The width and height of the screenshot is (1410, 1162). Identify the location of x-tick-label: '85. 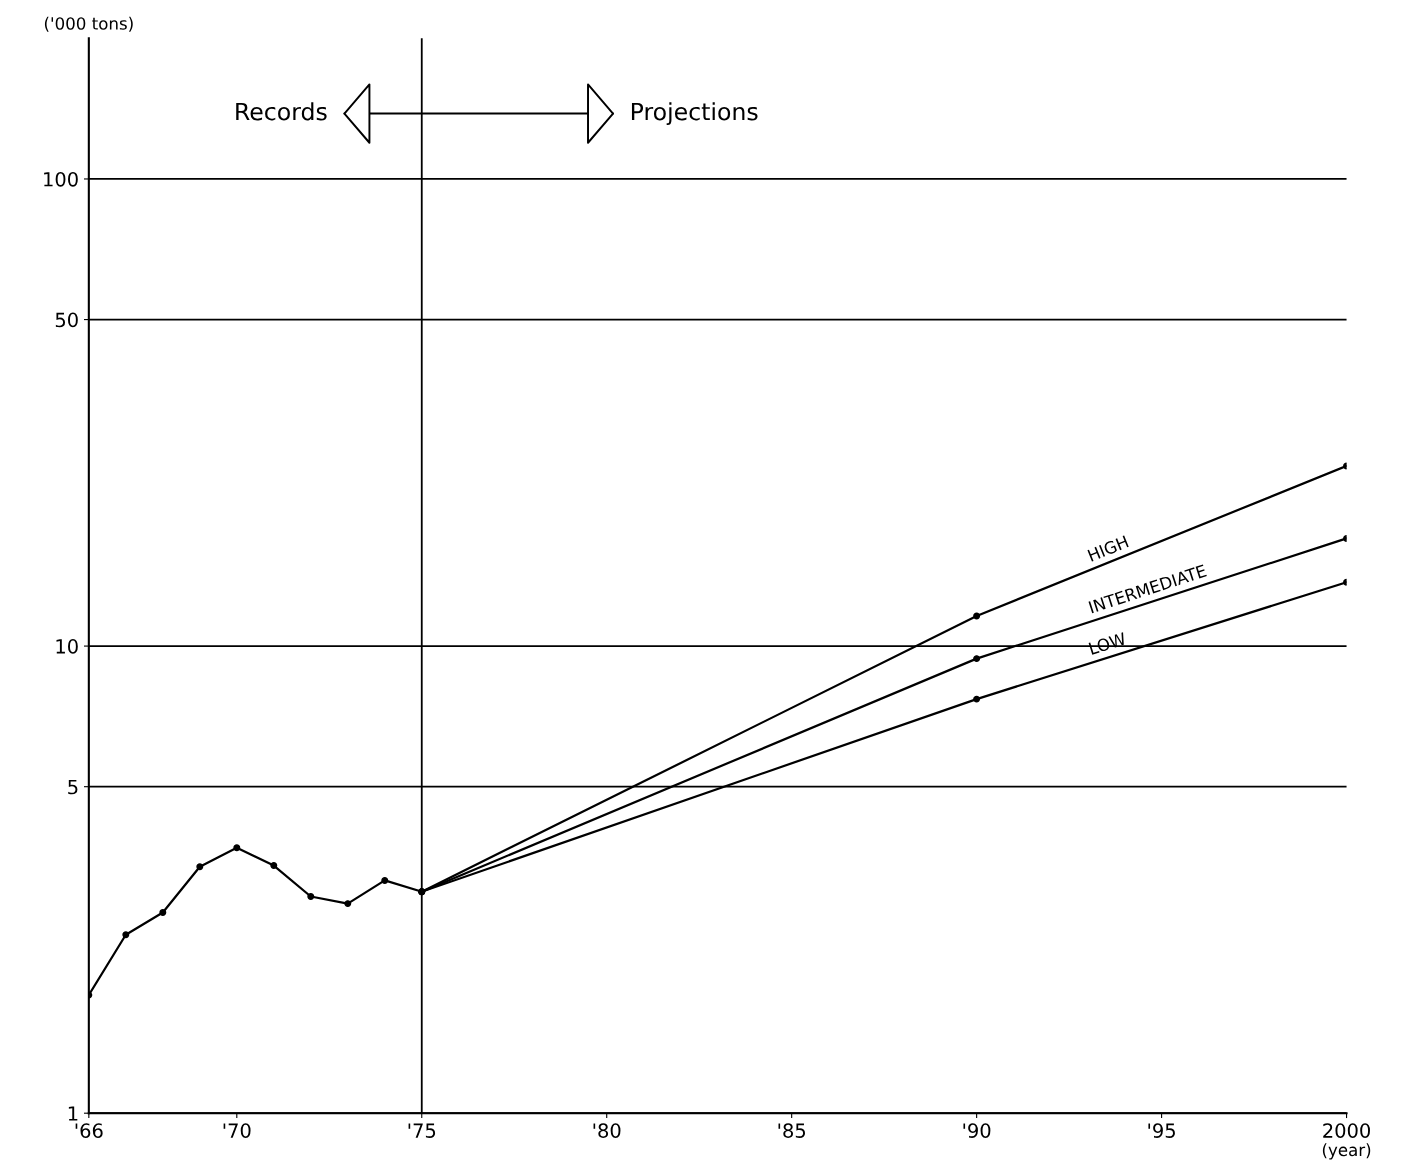
(792, 1130).